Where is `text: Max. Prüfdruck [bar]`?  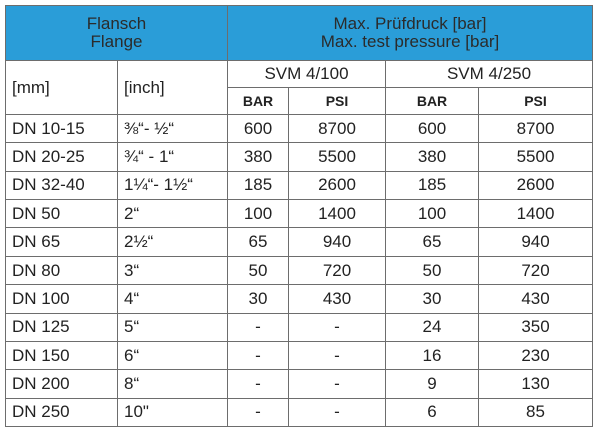 text: Max. Prüfdruck [bar] is located at coordinates (410, 24).